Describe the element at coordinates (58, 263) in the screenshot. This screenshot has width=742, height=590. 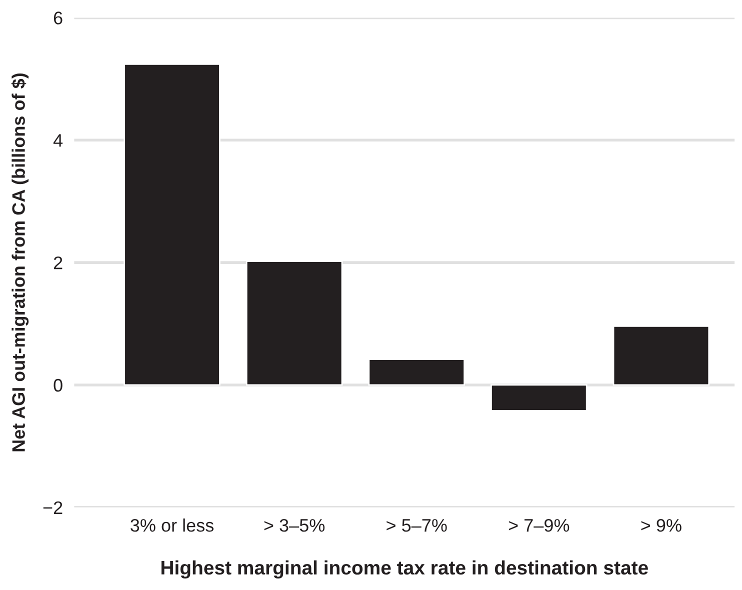
I see `y-tick-label: 2` at that location.